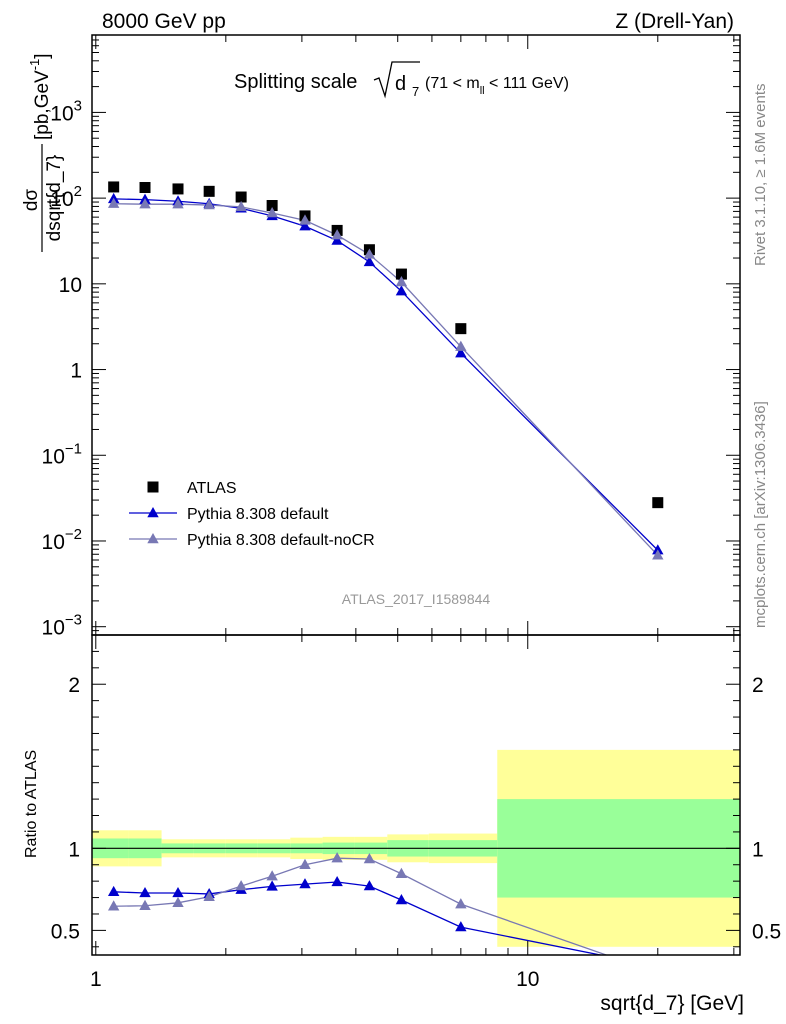 The image size is (786, 1024). I want to click on y-tick-label-ratio: 2, so click(74, 685).